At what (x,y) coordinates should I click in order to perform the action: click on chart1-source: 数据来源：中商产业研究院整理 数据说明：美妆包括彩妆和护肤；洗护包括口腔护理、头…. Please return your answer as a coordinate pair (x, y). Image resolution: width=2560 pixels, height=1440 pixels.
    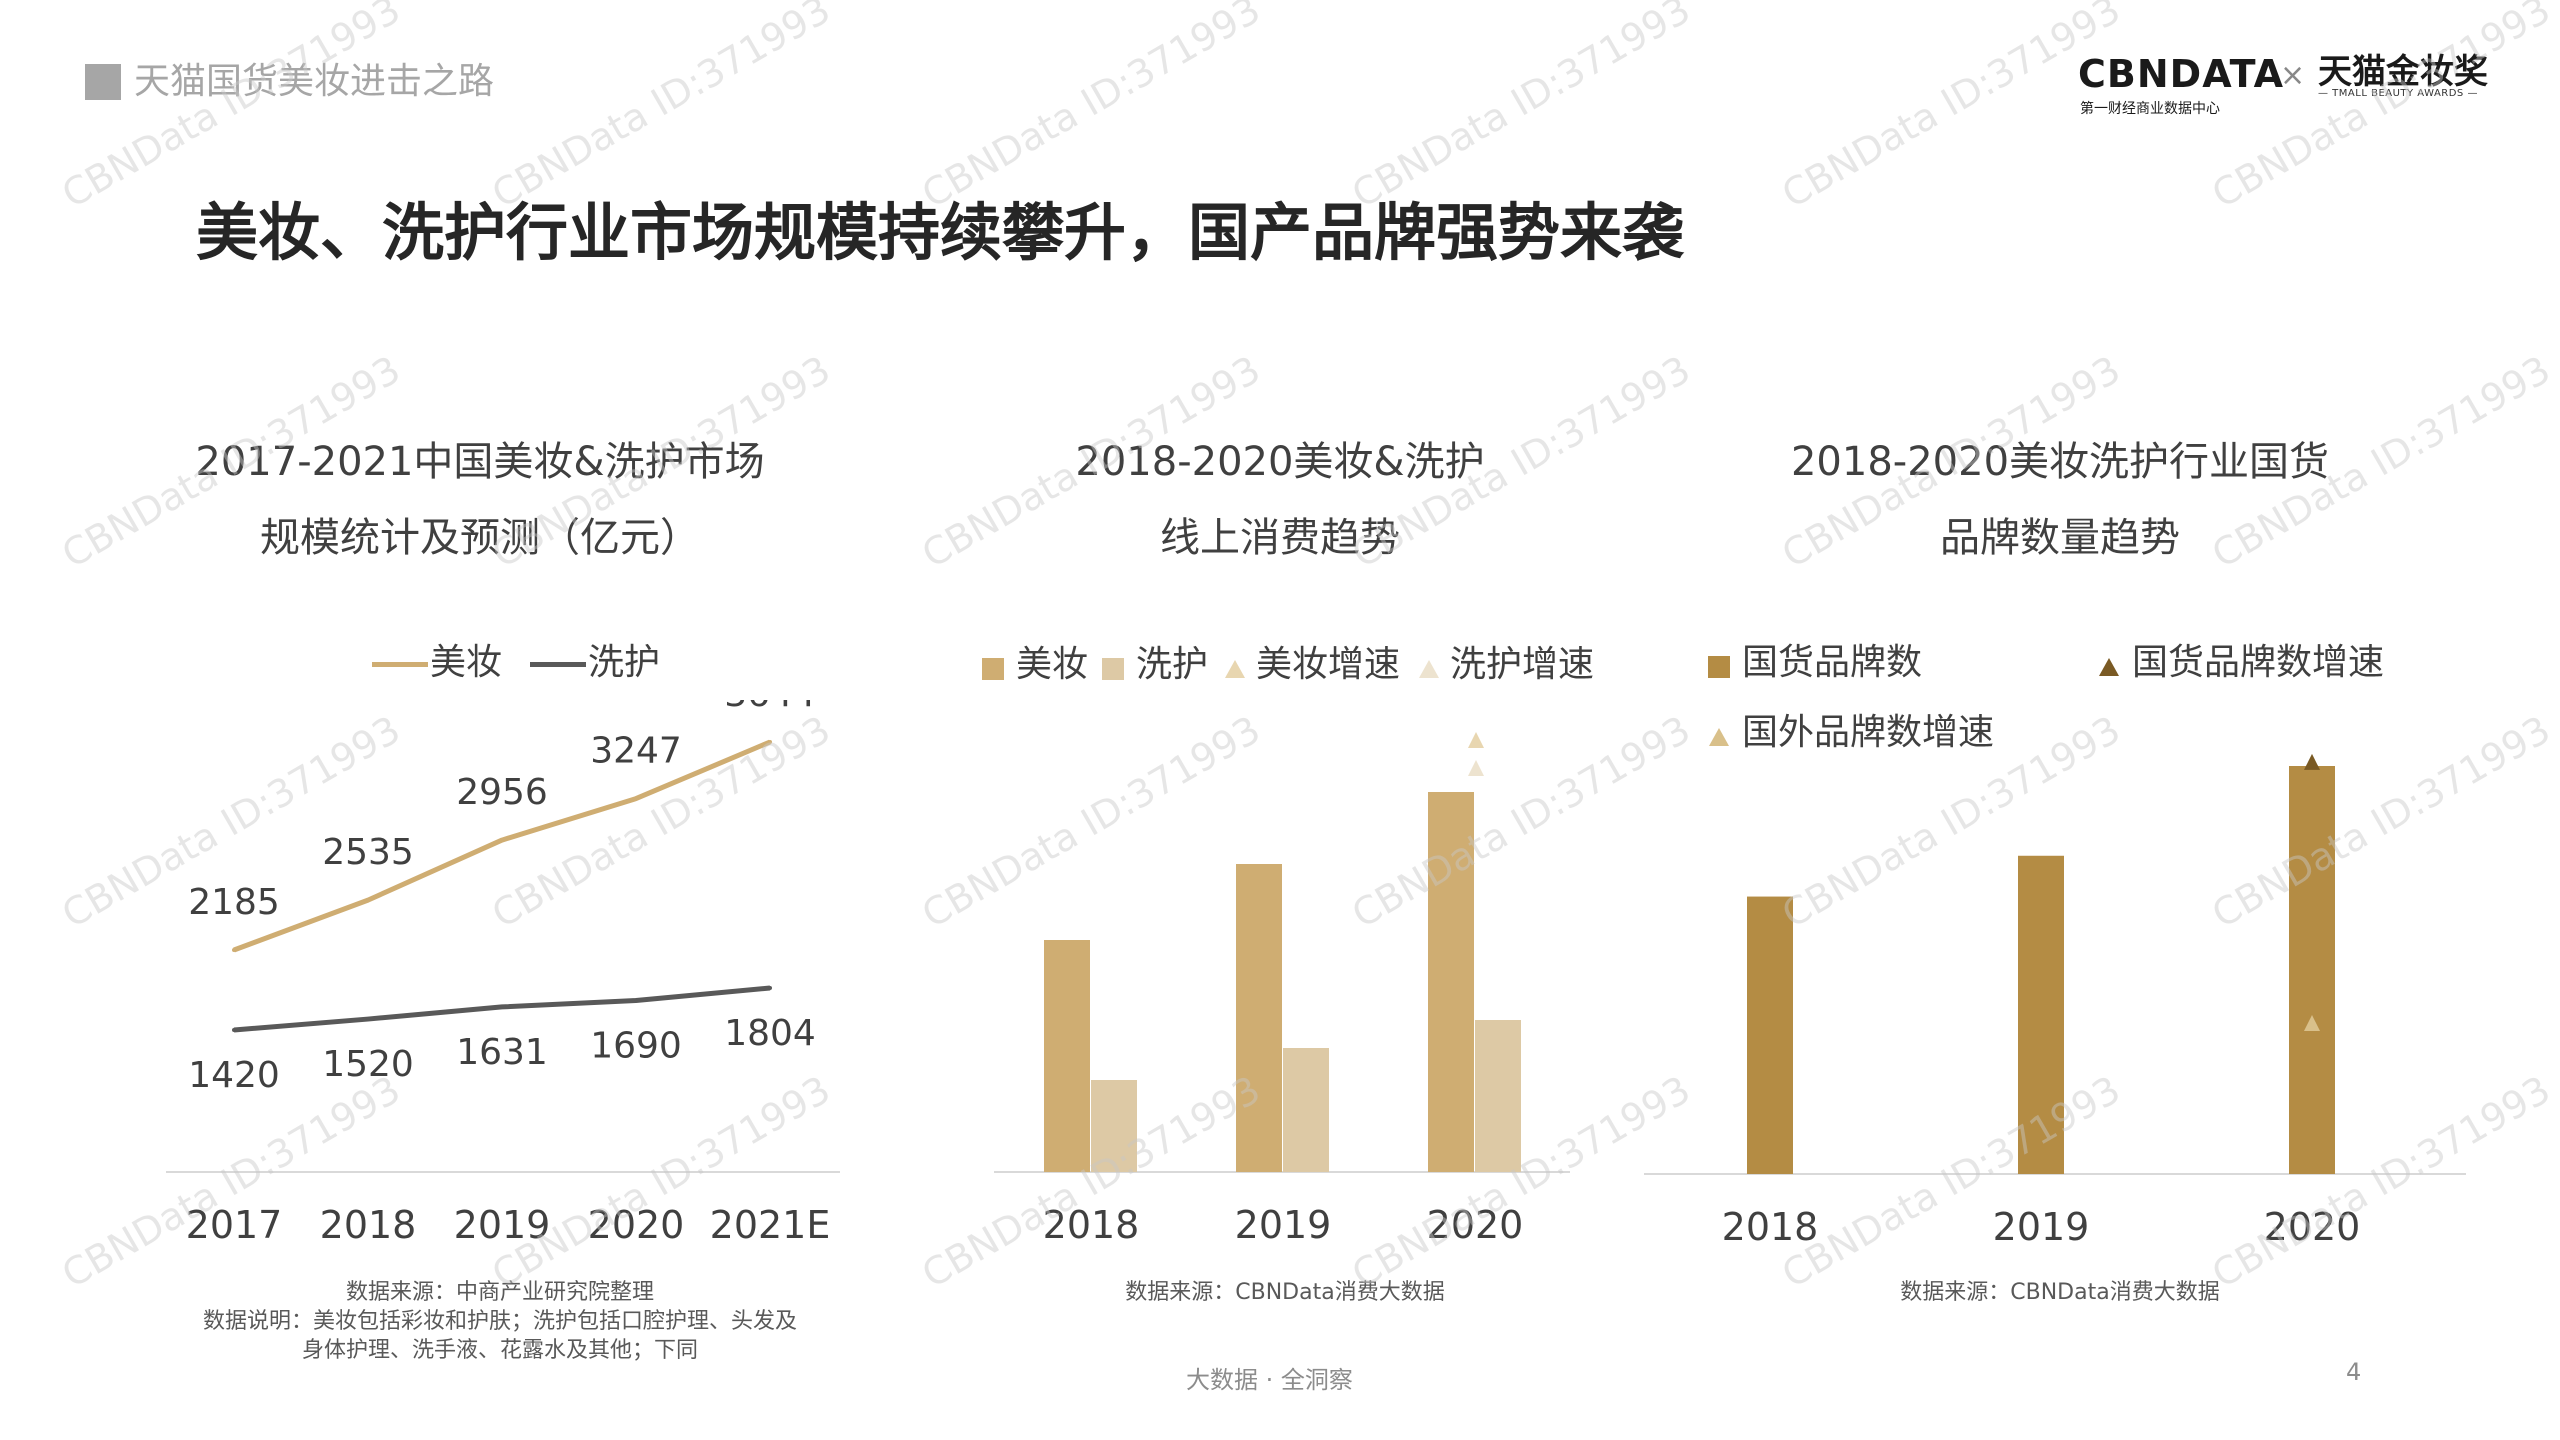
    Looking at the image, I should click on (500, 1321).